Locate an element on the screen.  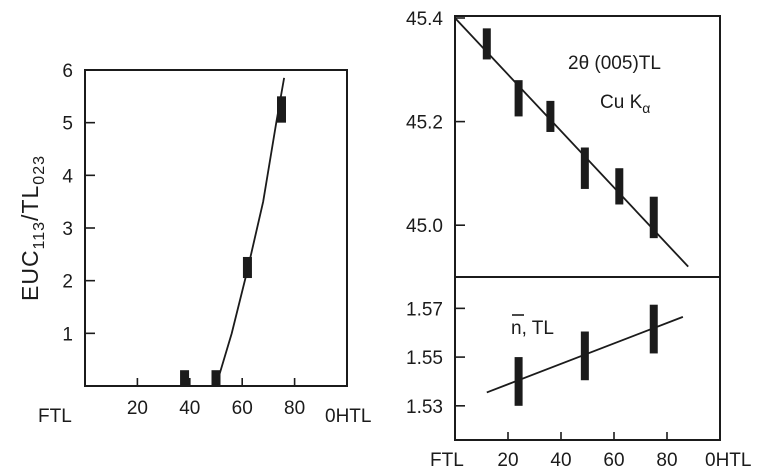
right-bottom-y-tick-label: 1.57 is located at coordinates (424, 309).